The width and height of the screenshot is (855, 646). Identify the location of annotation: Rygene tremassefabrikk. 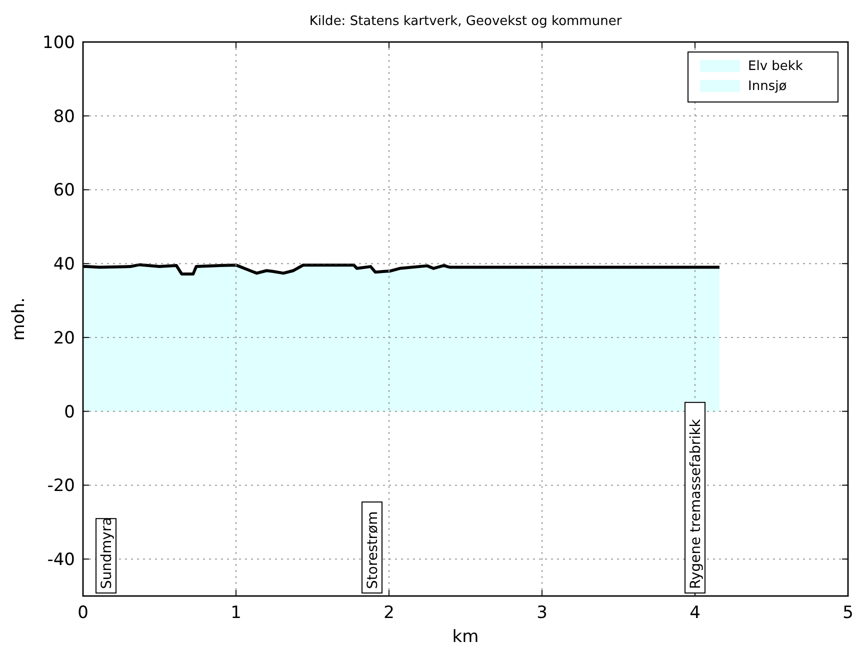
(696, 503).